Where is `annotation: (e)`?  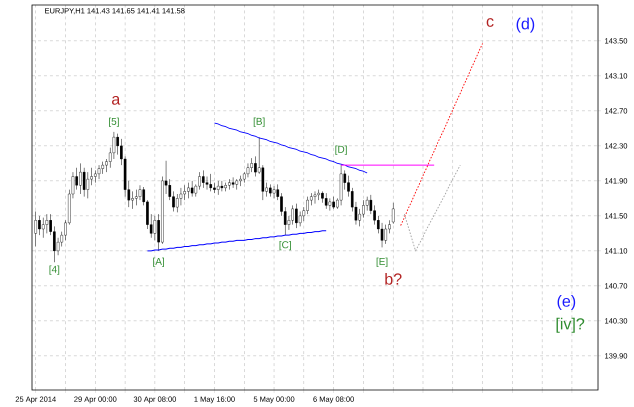
annotation: (e) is located at coordinates (567, 302).